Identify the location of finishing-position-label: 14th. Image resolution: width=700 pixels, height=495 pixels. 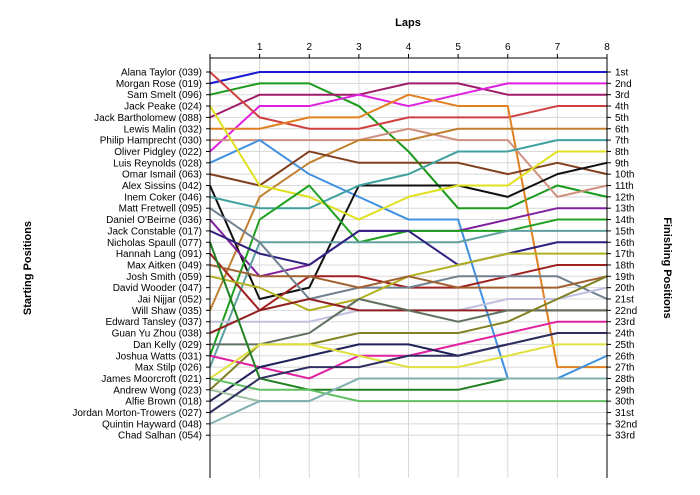
(624, 220).